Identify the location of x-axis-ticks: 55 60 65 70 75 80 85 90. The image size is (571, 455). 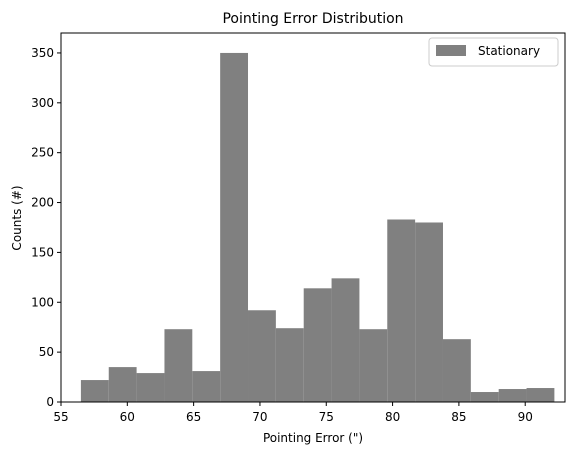
(293, 413).